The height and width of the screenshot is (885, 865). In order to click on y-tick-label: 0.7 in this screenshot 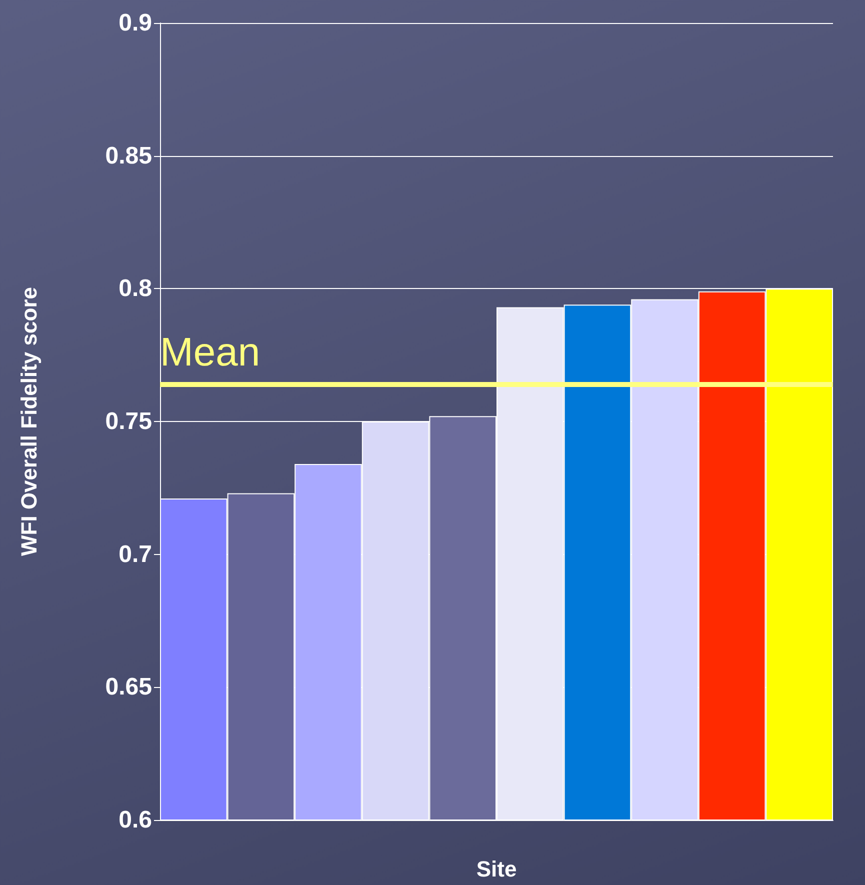, I will do `click(135, 554)`.